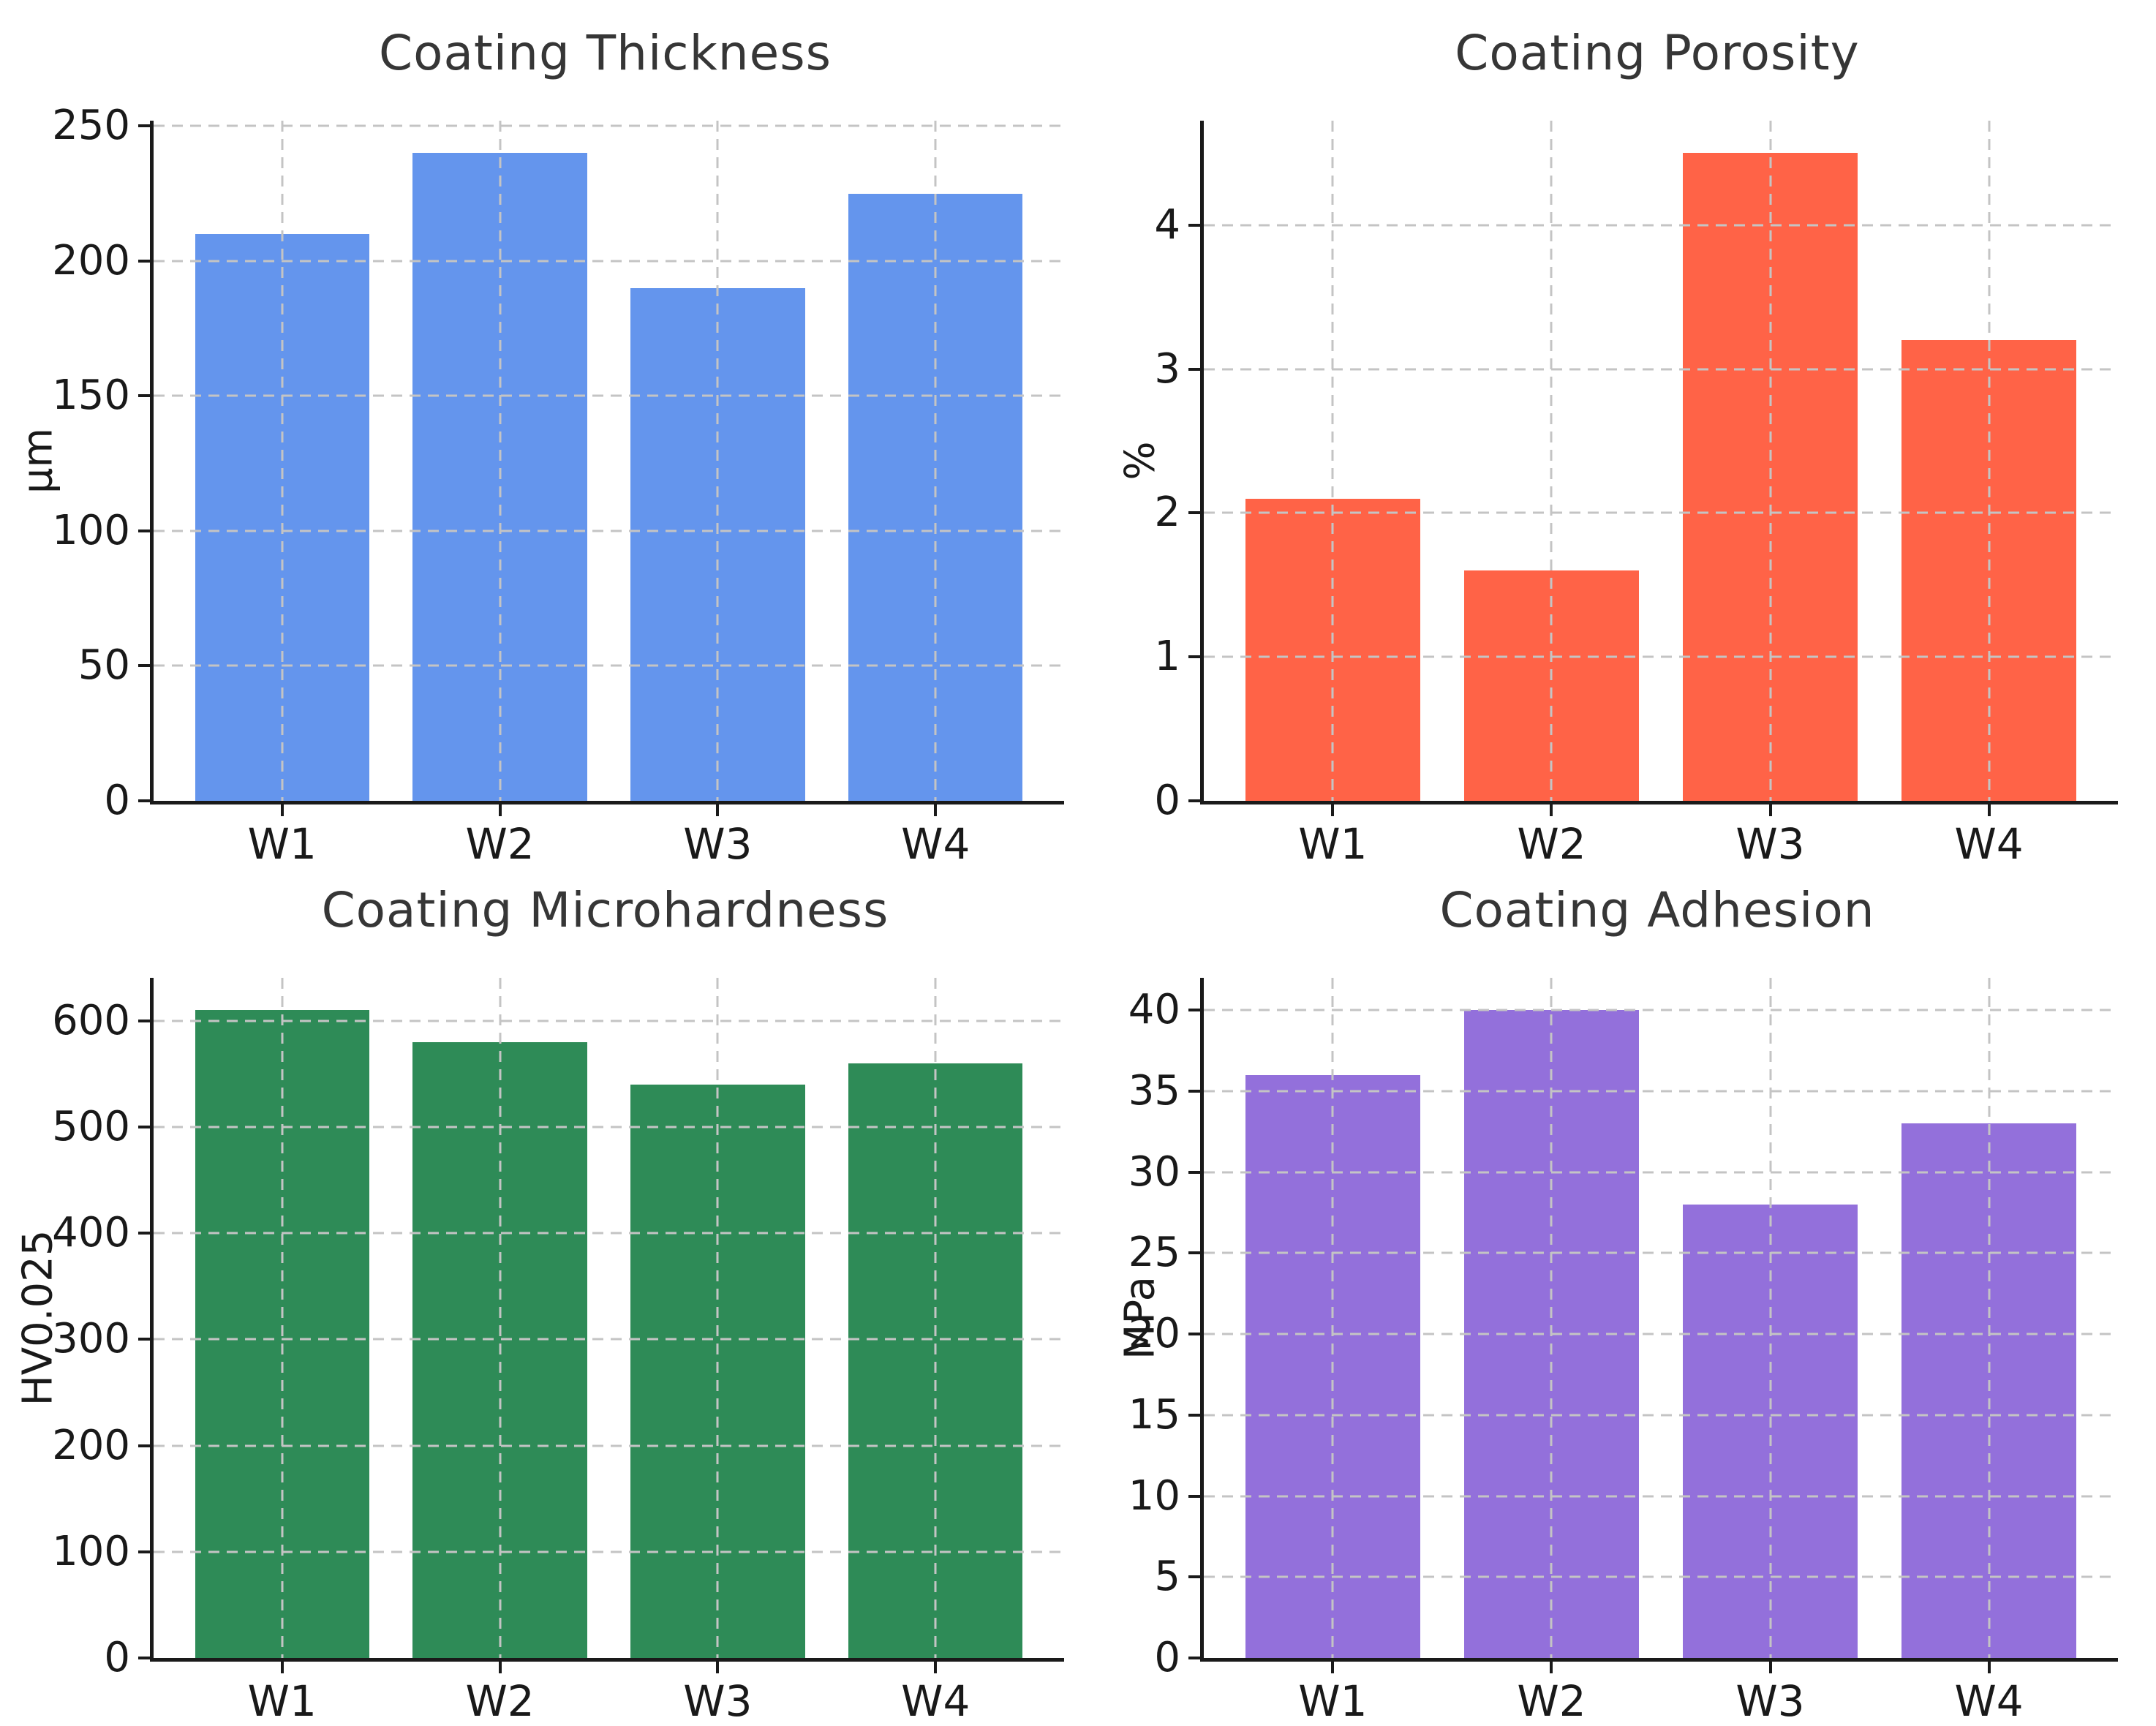 The height and width of the screenshot is (1726, 2156). What do you see at coordinates (91, 126) in the screenshot?
I see `y-tick-label: 250` at bounding box center [91, 126].